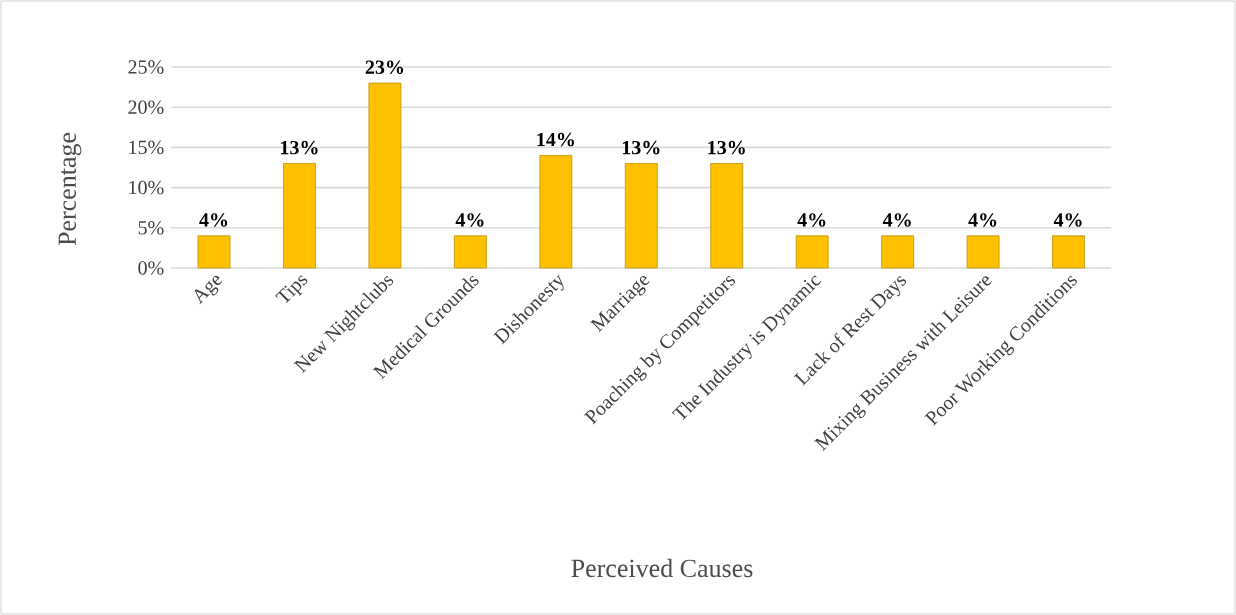  What do you see at coordinates (70, 189) in the screenshot?
I see `y-axis-title: Percentage` at bounding box center [70, 189].